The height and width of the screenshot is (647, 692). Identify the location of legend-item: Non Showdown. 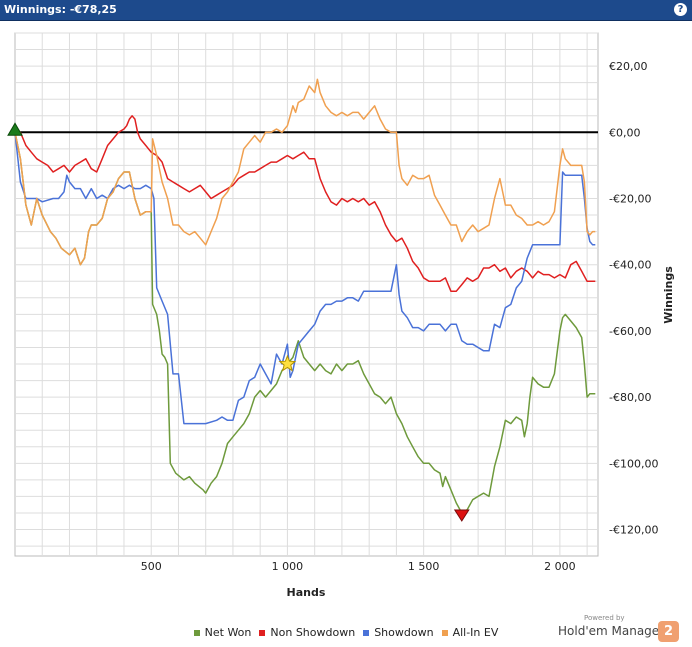
(307, 632).